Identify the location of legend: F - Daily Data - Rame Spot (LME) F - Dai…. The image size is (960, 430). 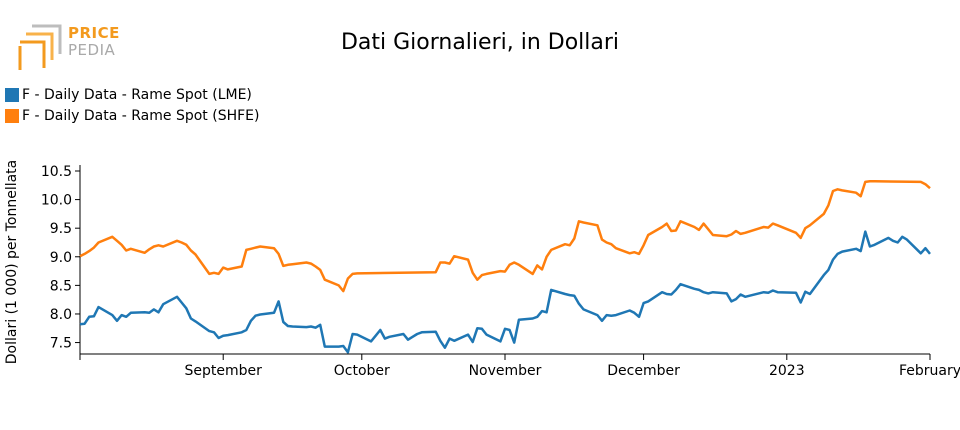
(132, 105).